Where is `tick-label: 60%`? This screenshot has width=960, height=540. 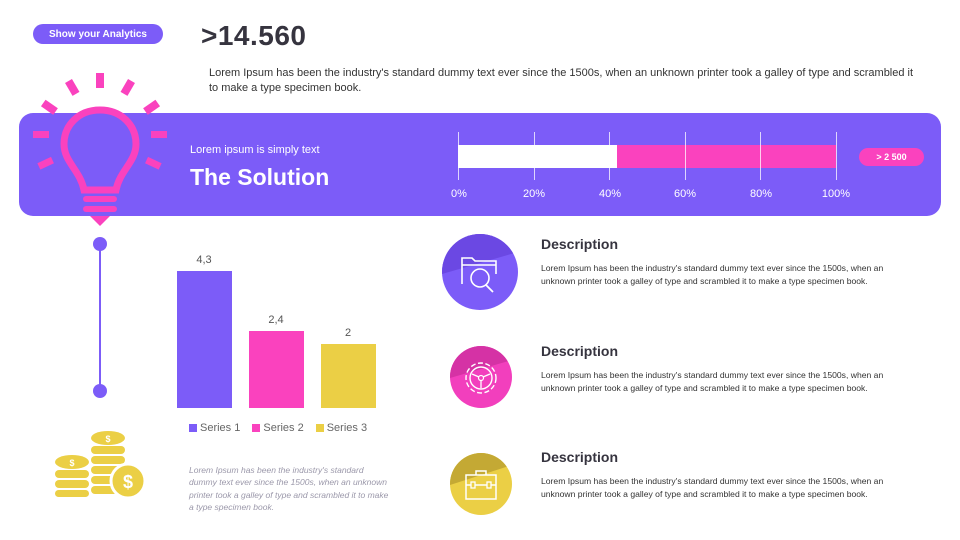
tick-label: 60% is located at coordinates (685, 194).